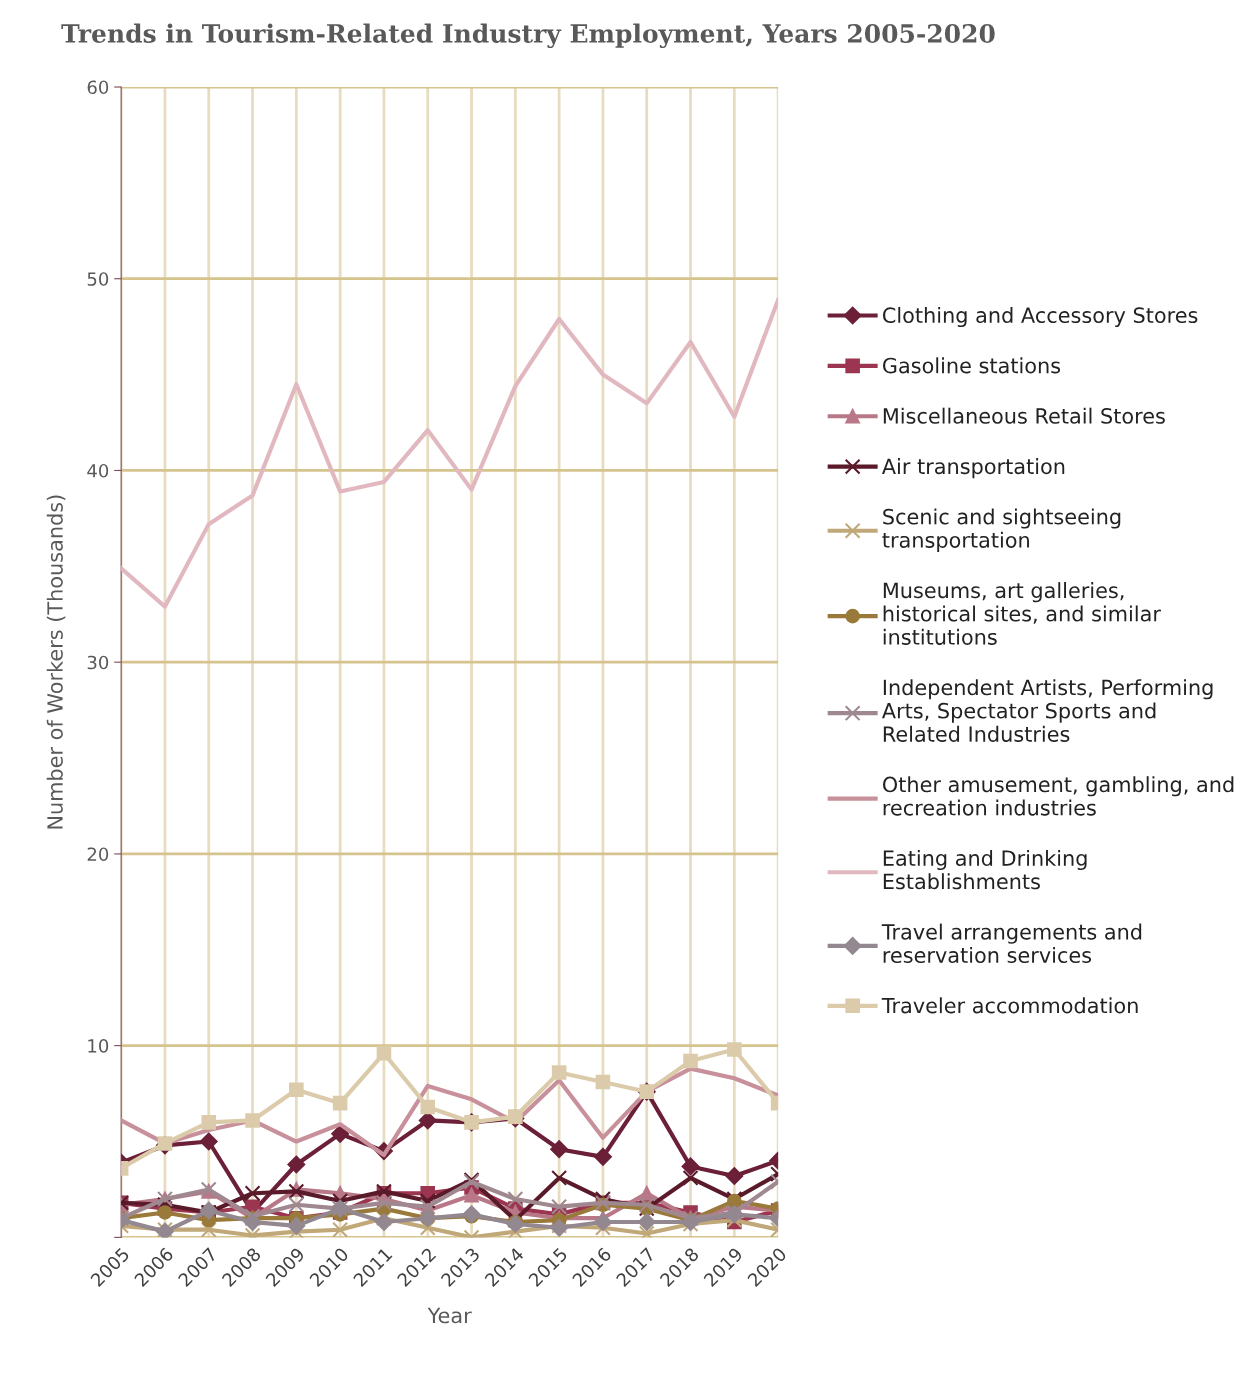  I want to click on legend-label: Air transportation, so click(973, 468).